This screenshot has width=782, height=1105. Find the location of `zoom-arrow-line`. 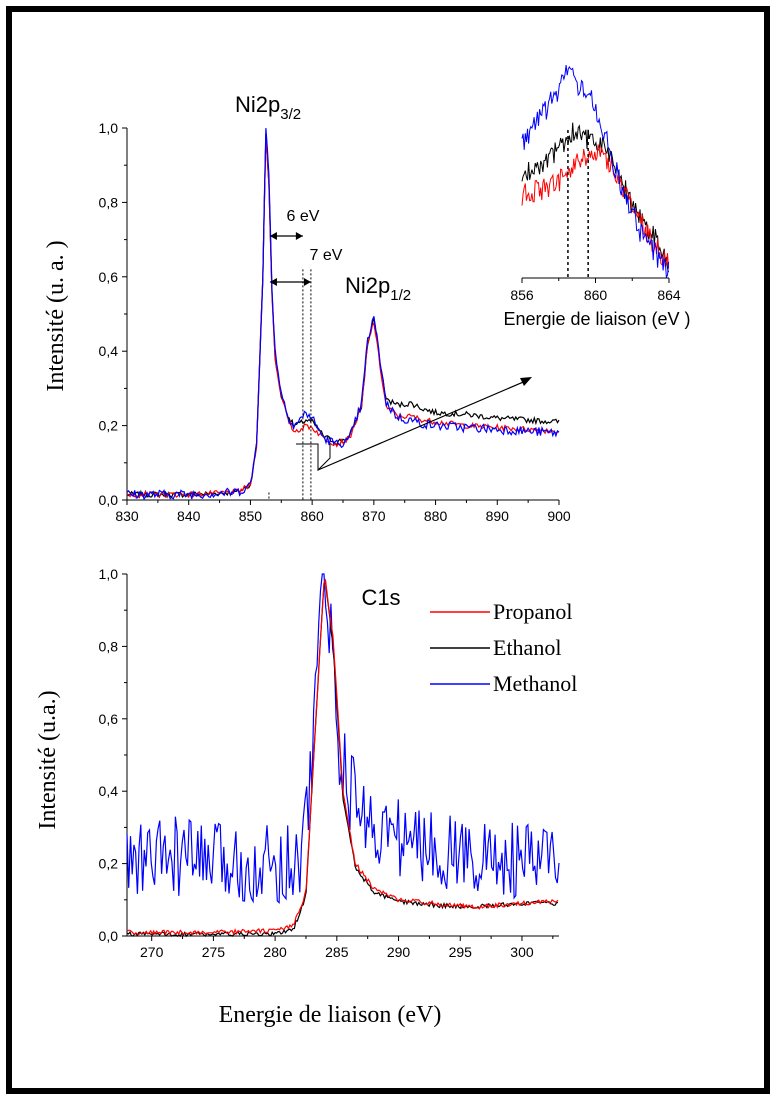

zoom-arrow-line is located at coordinates (423, 425).